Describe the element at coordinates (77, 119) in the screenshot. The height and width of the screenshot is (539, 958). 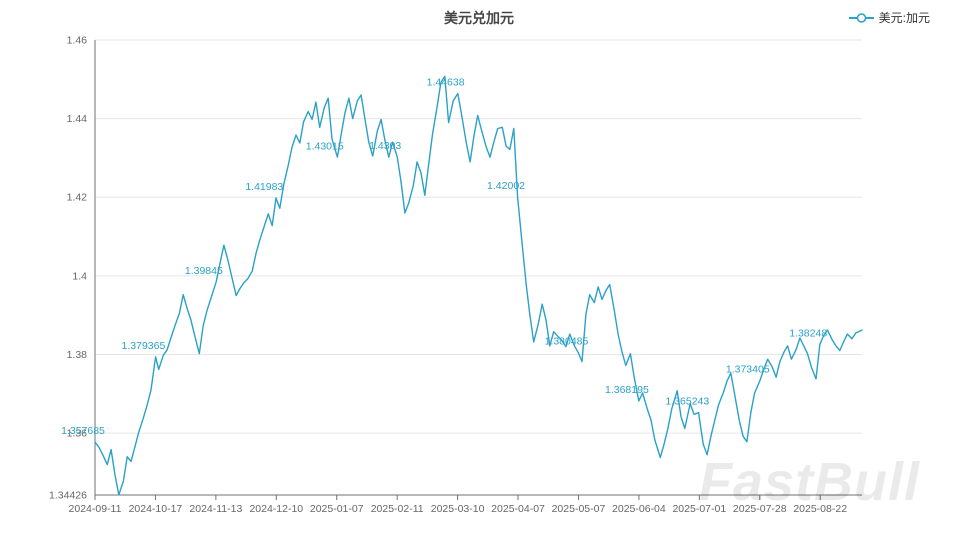
I see `y-axis-tick-label: 1.44` at that location.